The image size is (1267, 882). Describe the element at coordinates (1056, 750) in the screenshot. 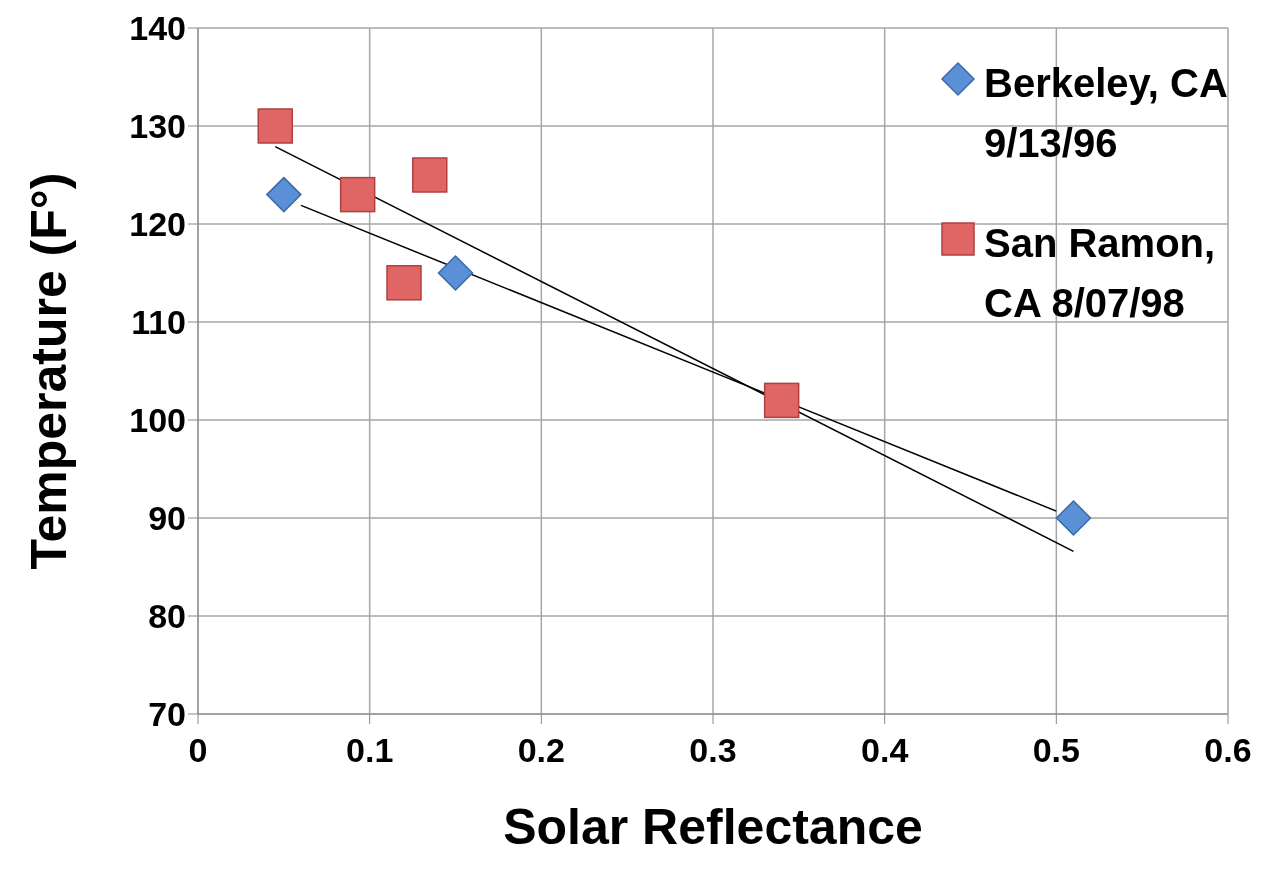

I see `x-tick-label: 0.5` at that location.